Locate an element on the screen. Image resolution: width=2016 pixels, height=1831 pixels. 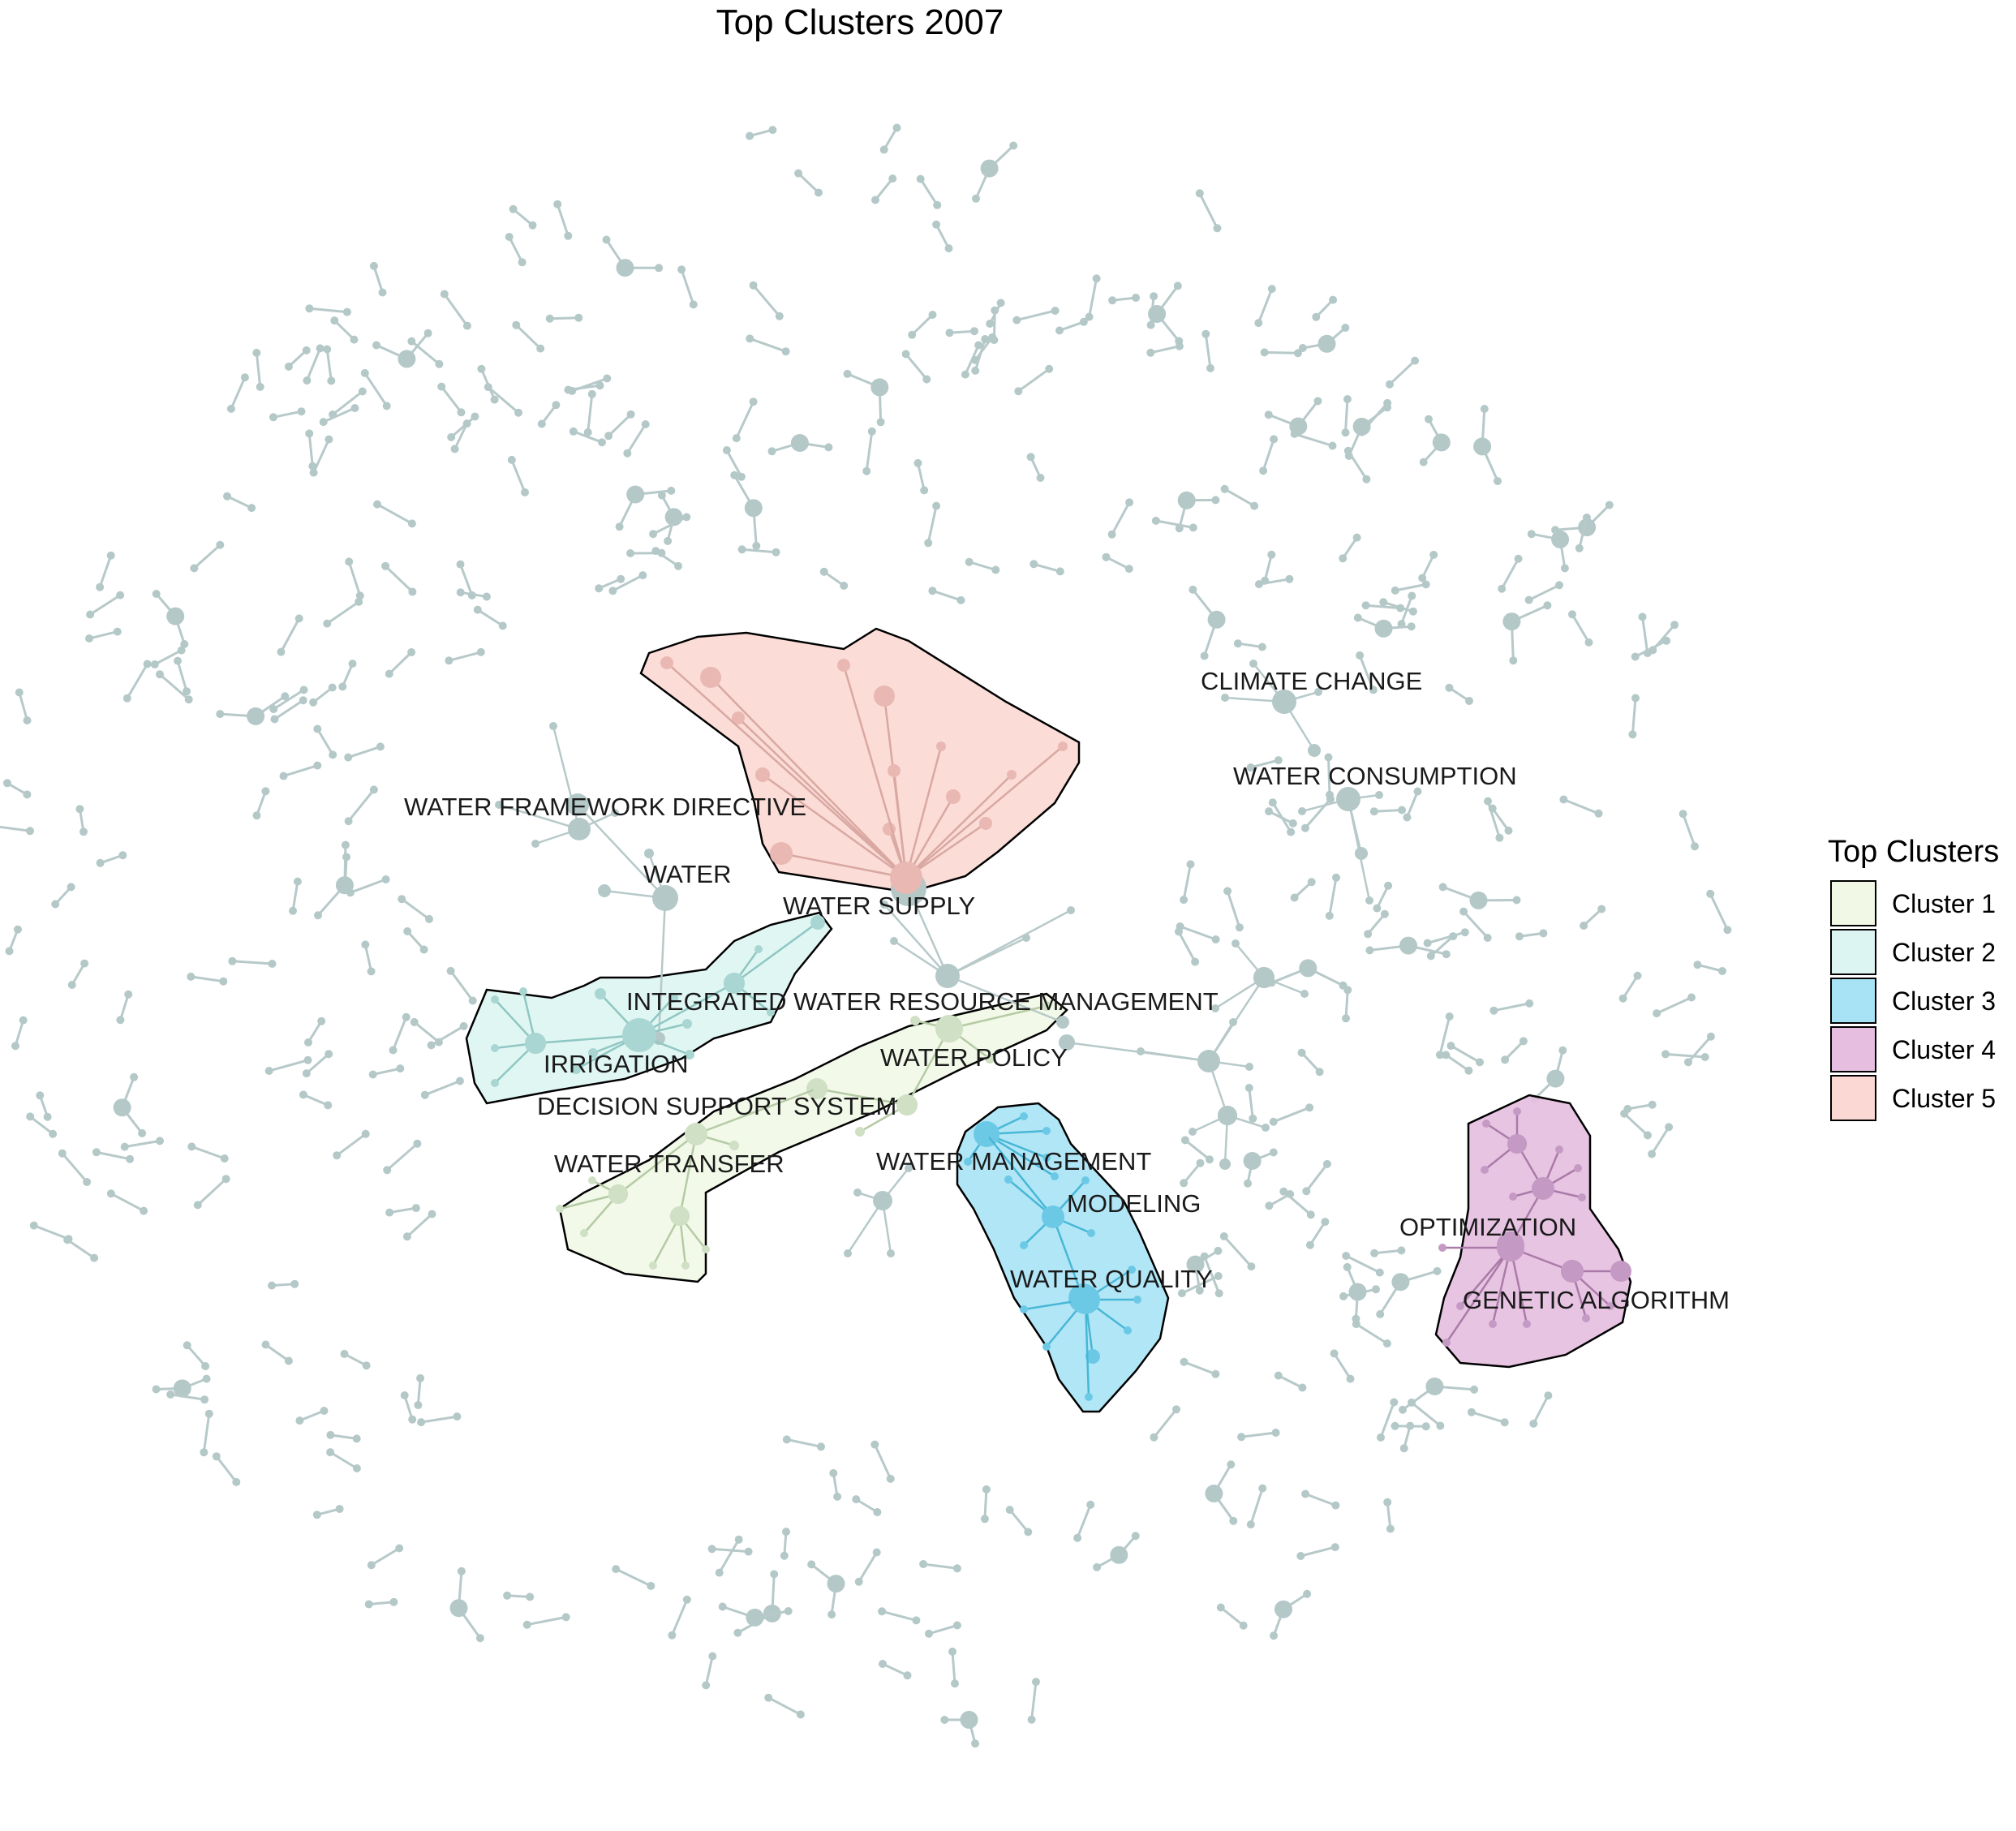
cluster-2-irrigation-hub is located at coordinates (535, 1043).